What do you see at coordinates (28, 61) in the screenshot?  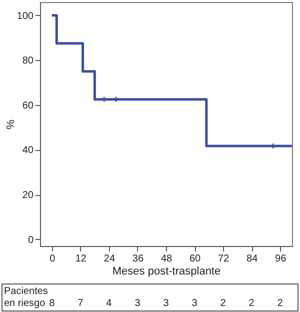 I see `y-tick-label: 80` at bounding box center [28, 61].